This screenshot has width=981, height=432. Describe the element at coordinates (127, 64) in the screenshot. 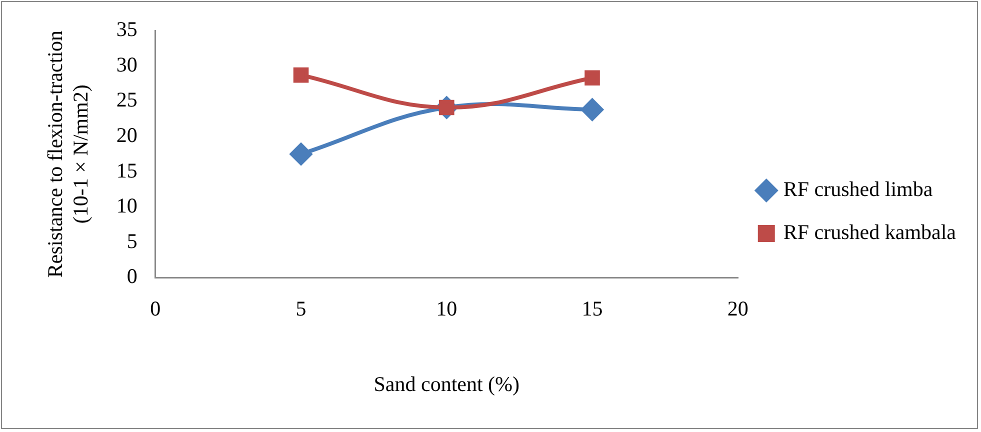

I see `y-tick-label: 30` at that location.